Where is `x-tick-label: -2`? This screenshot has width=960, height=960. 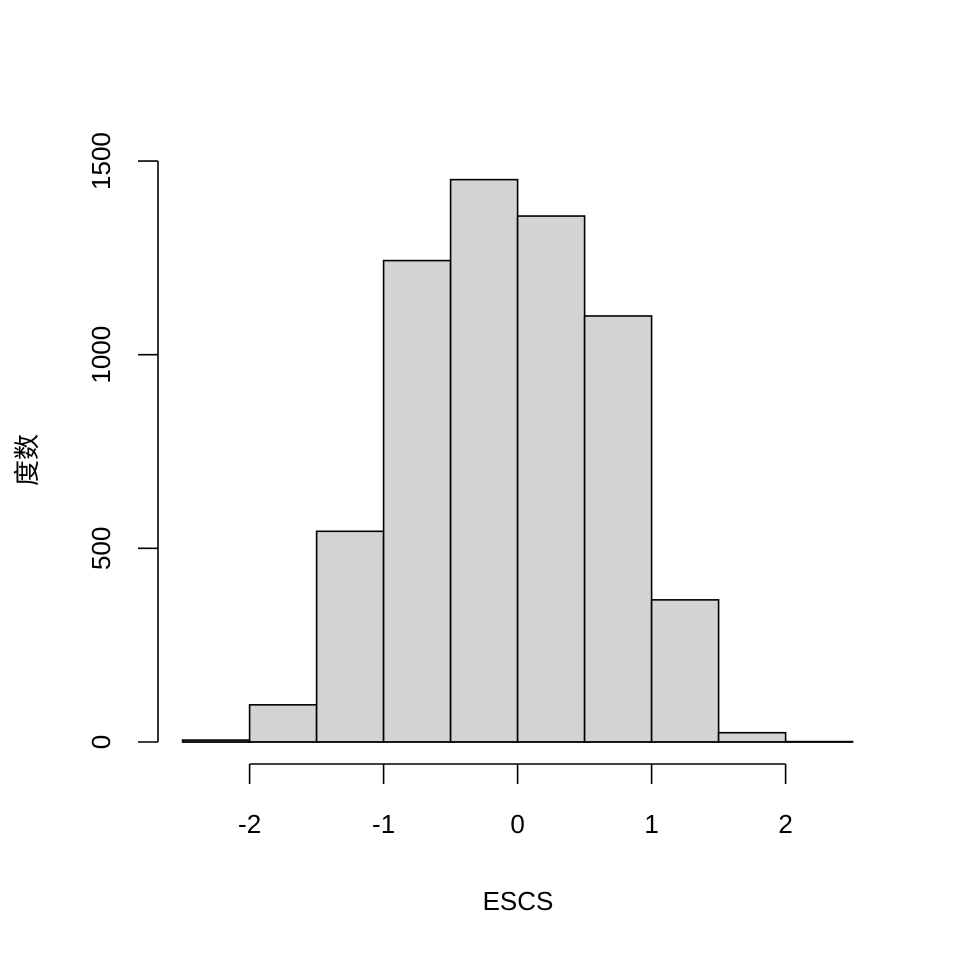
x-tick-label: -2 is located at coordinates (249, 824).